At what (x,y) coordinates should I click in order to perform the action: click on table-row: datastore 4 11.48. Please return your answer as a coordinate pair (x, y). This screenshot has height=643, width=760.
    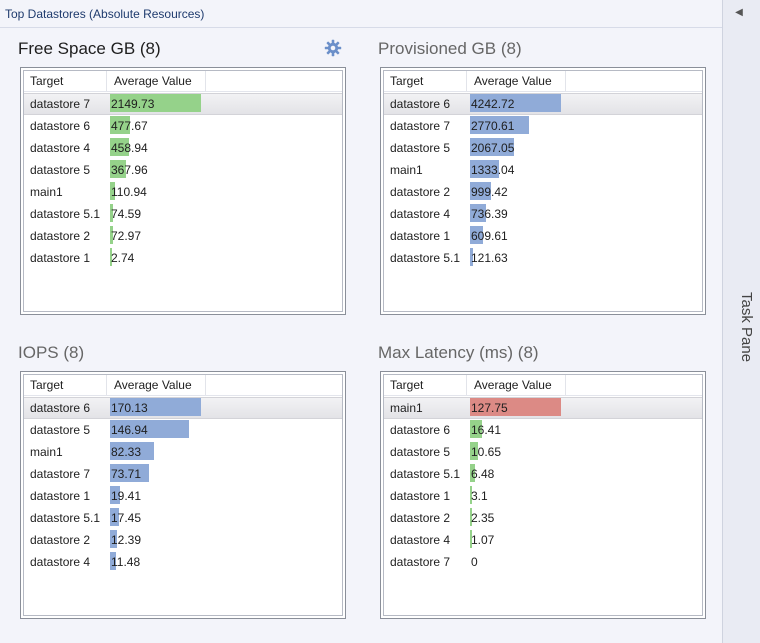
    Looking at the image, I should click on (183, 562).